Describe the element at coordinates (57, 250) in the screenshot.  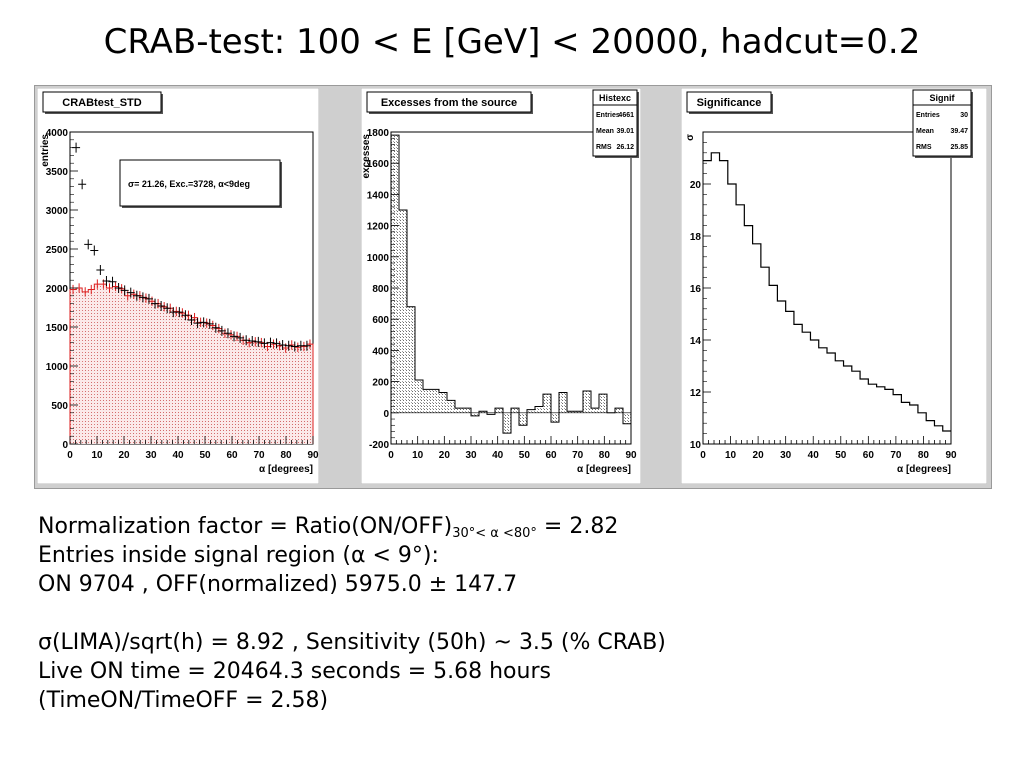
I see `y-tick-label: 2500` at that location.